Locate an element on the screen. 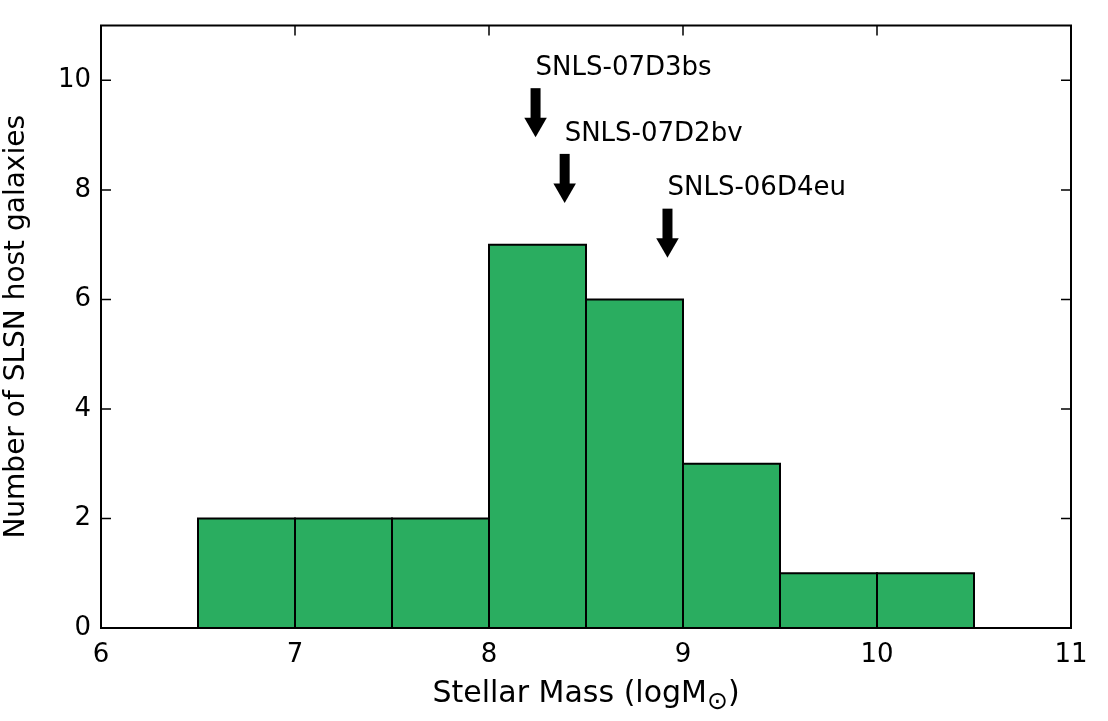  y-tick-label: 6 is located at coordinates (82, 297).